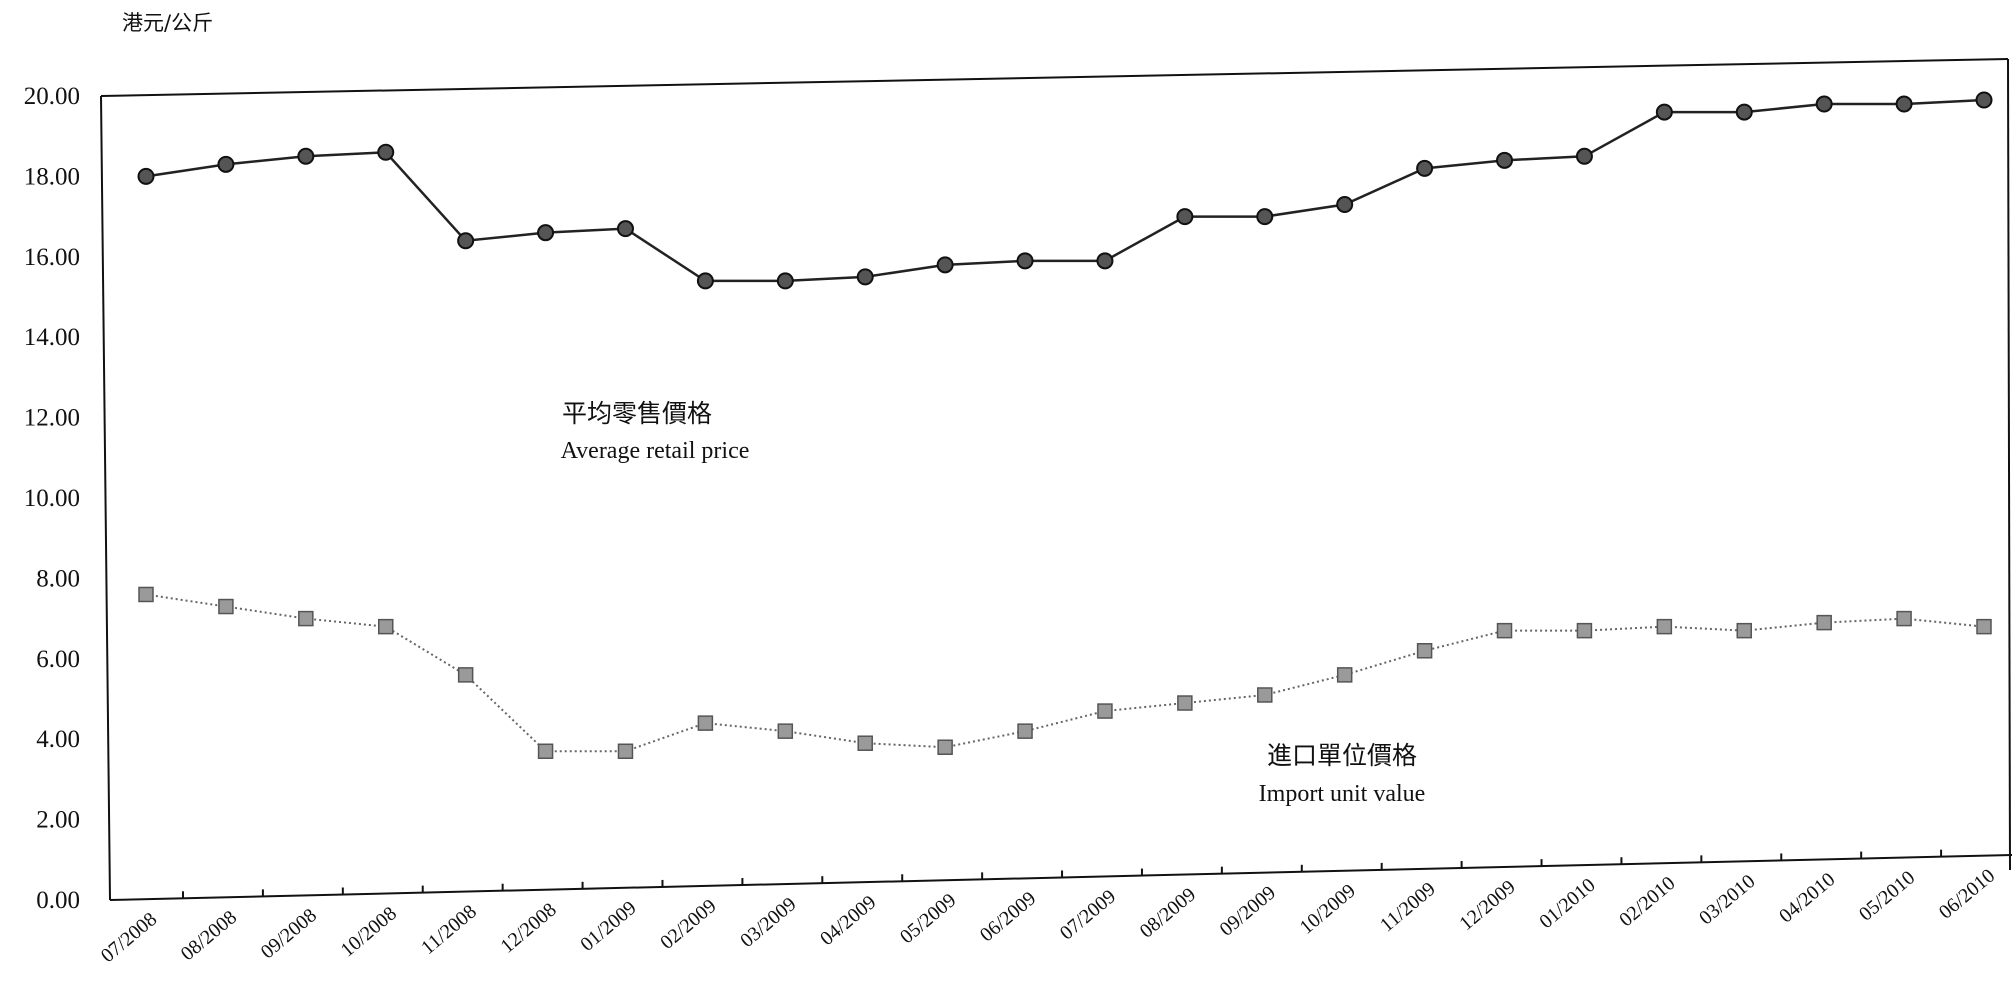 The image size is (2012, 991). Describe the element at coordinates (848, 920) in the screenshot. I see `x-tick-label: 04/2009` at that location.